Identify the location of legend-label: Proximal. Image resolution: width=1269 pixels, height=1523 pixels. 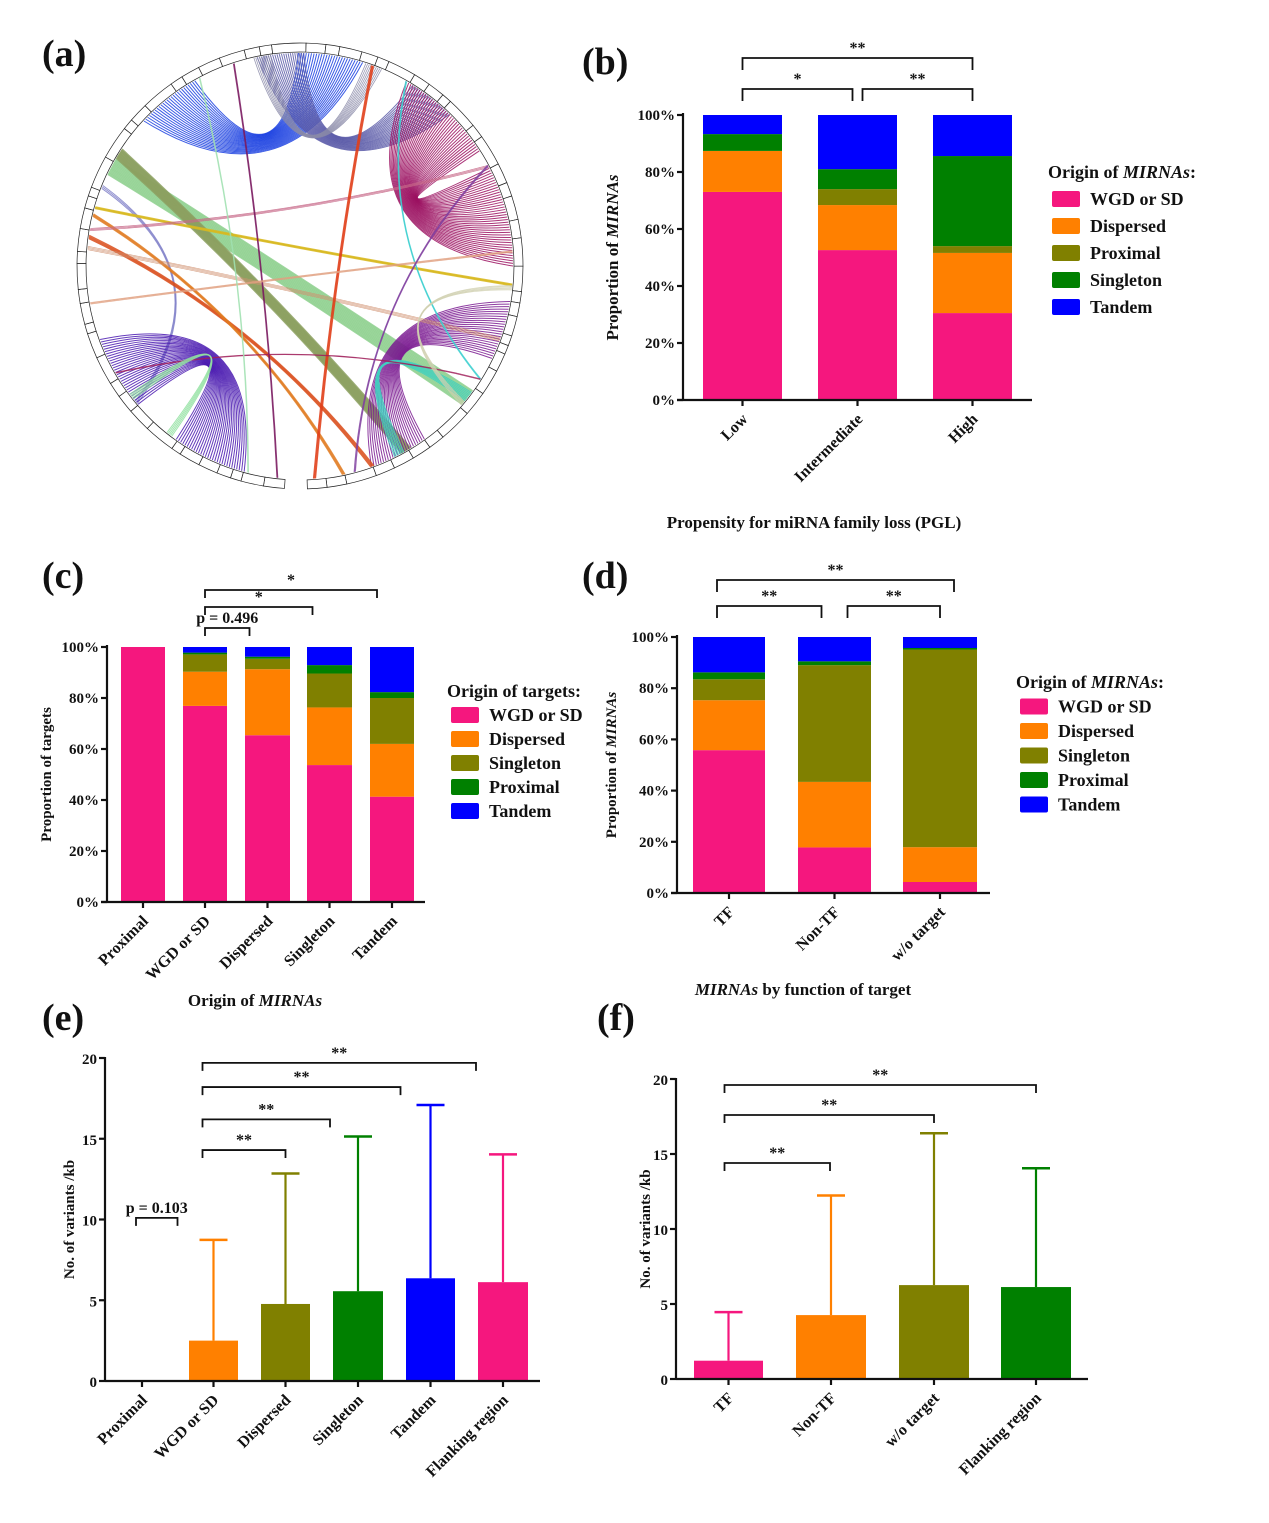
(1125, 253).